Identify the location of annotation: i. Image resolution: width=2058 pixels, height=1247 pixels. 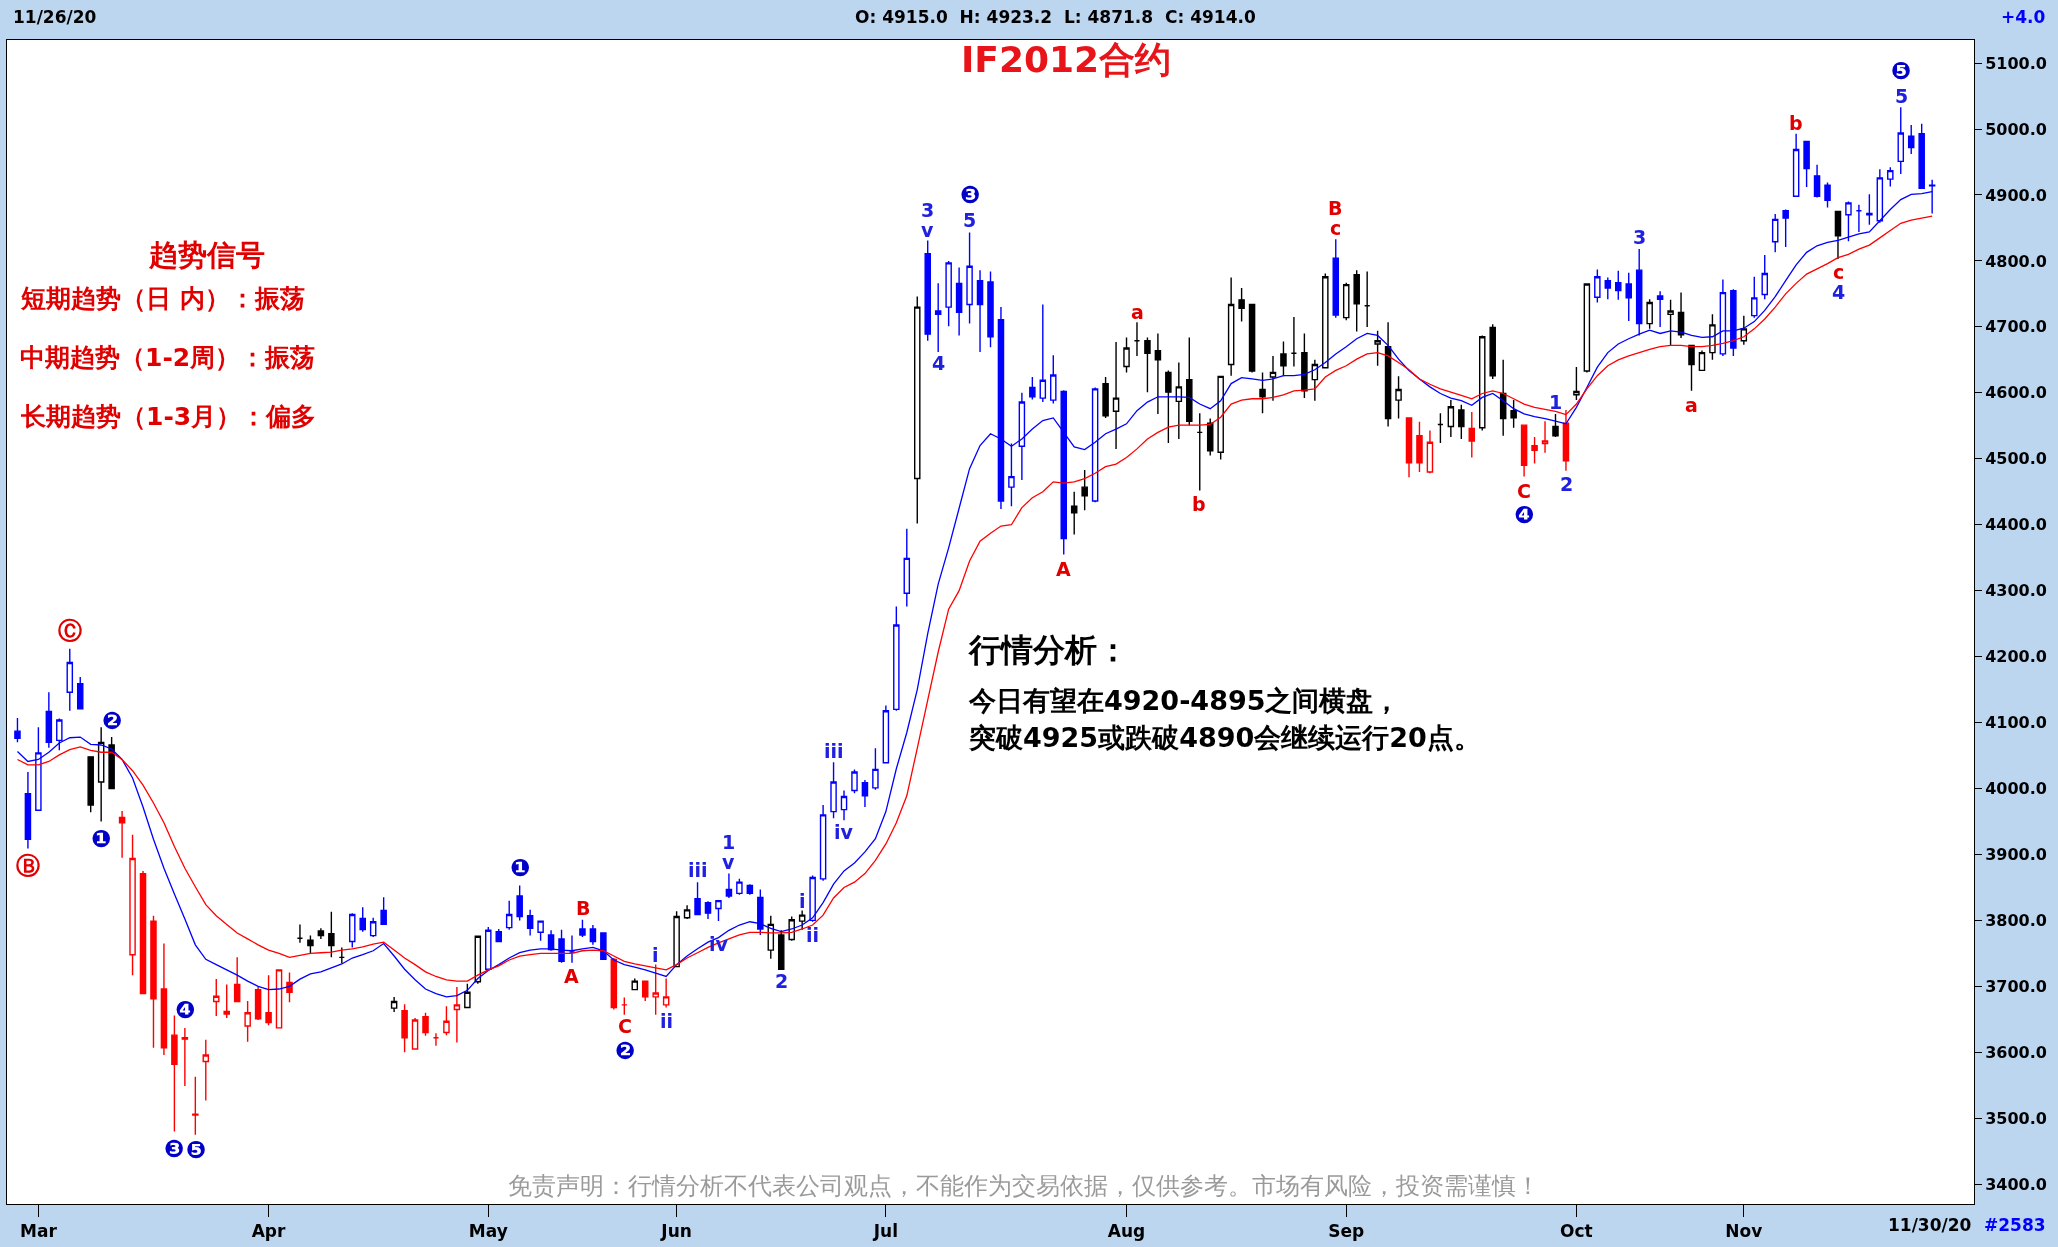
(655, 955).